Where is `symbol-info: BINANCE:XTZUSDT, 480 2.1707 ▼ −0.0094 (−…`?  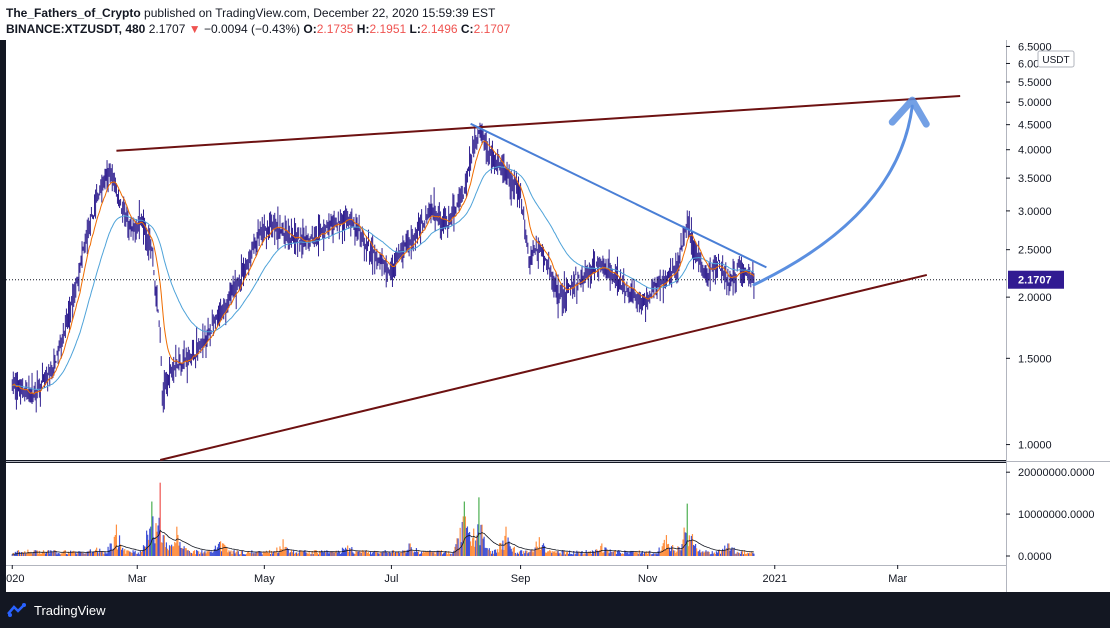 symbol-info: BINANCE:XTZUSDT, 480 2.1707 ▼ −0.0094 (−… is located at coordinates (258, 29).